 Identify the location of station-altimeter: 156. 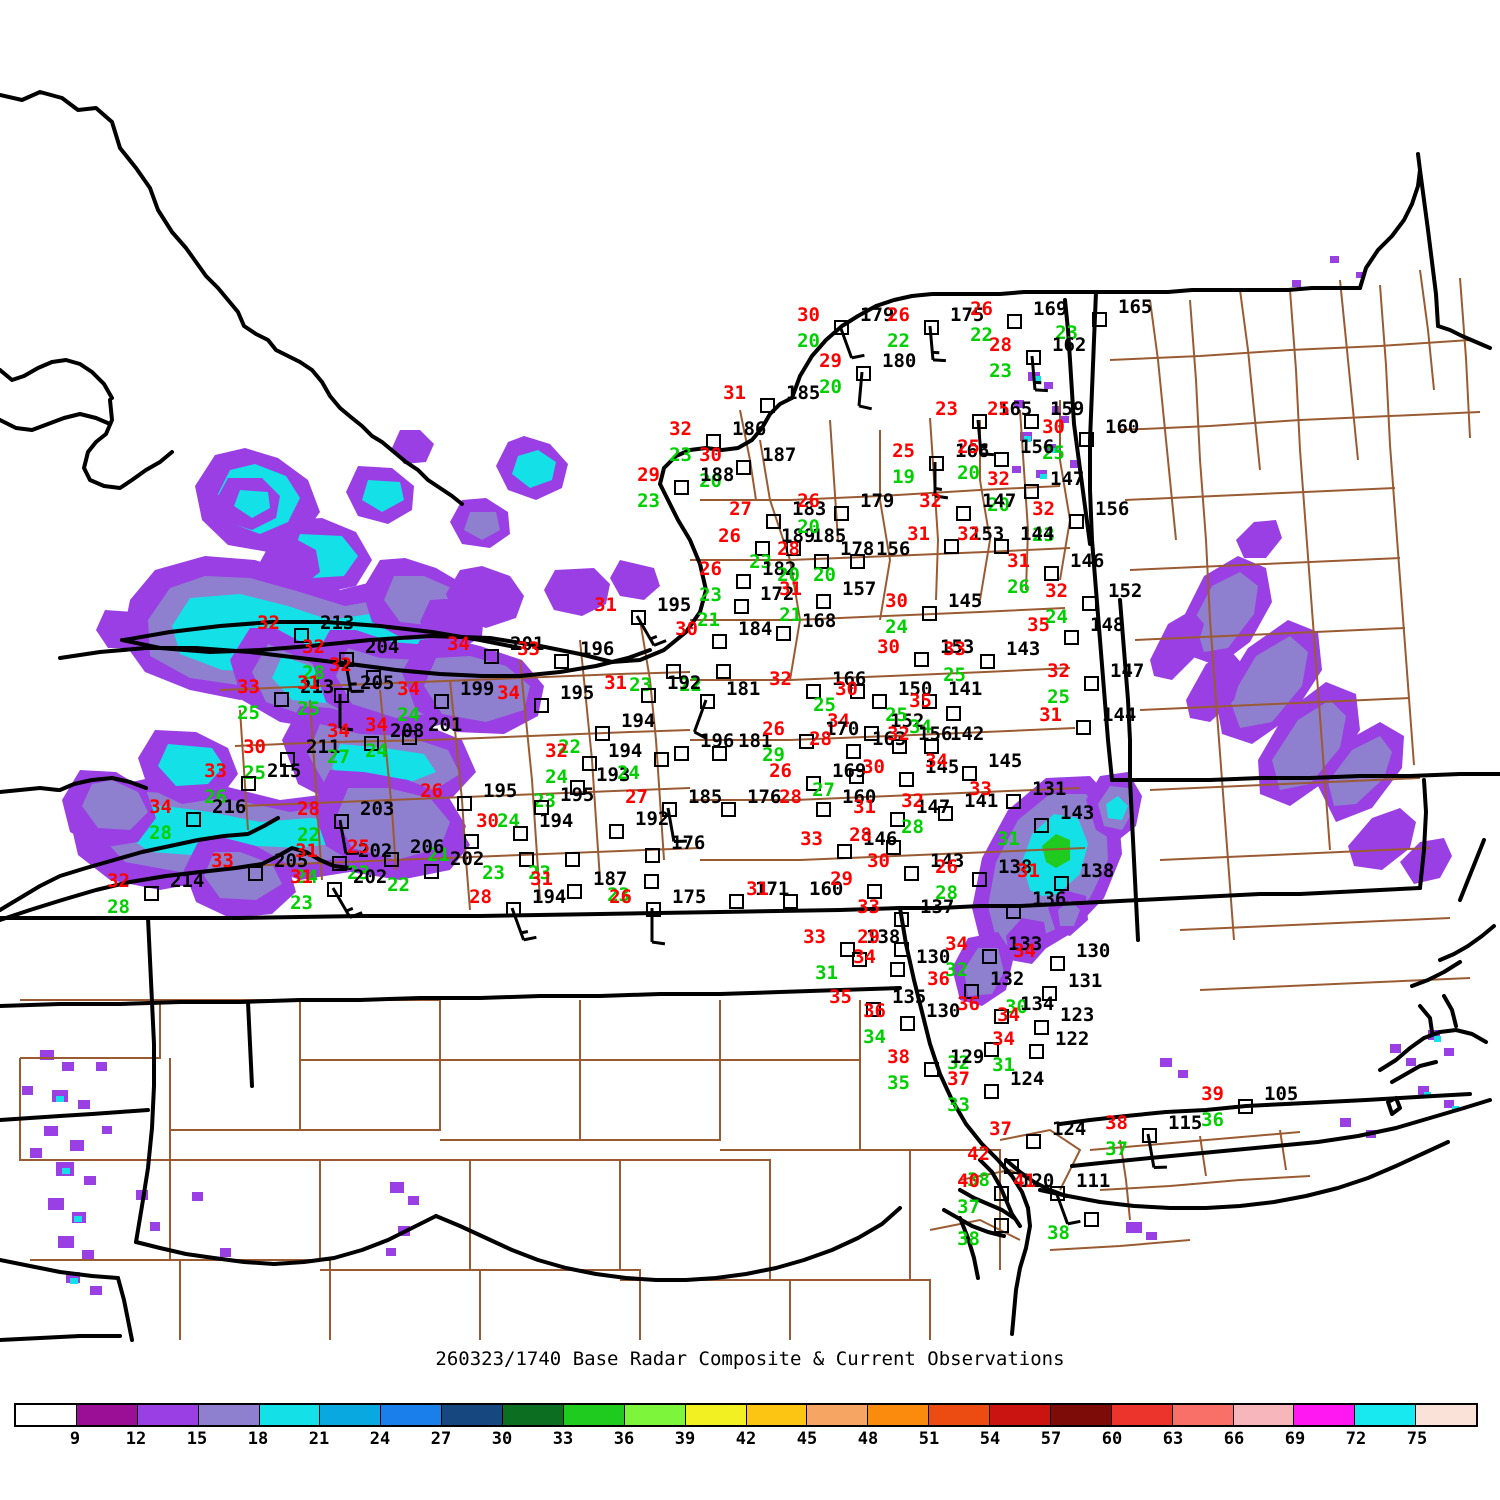
(935, 734).